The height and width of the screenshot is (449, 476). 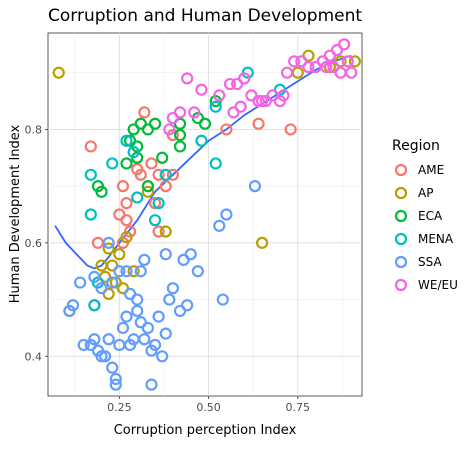 I want to click on x-axis: 0.25 0.50 0.75, so click(x=208, y=405).